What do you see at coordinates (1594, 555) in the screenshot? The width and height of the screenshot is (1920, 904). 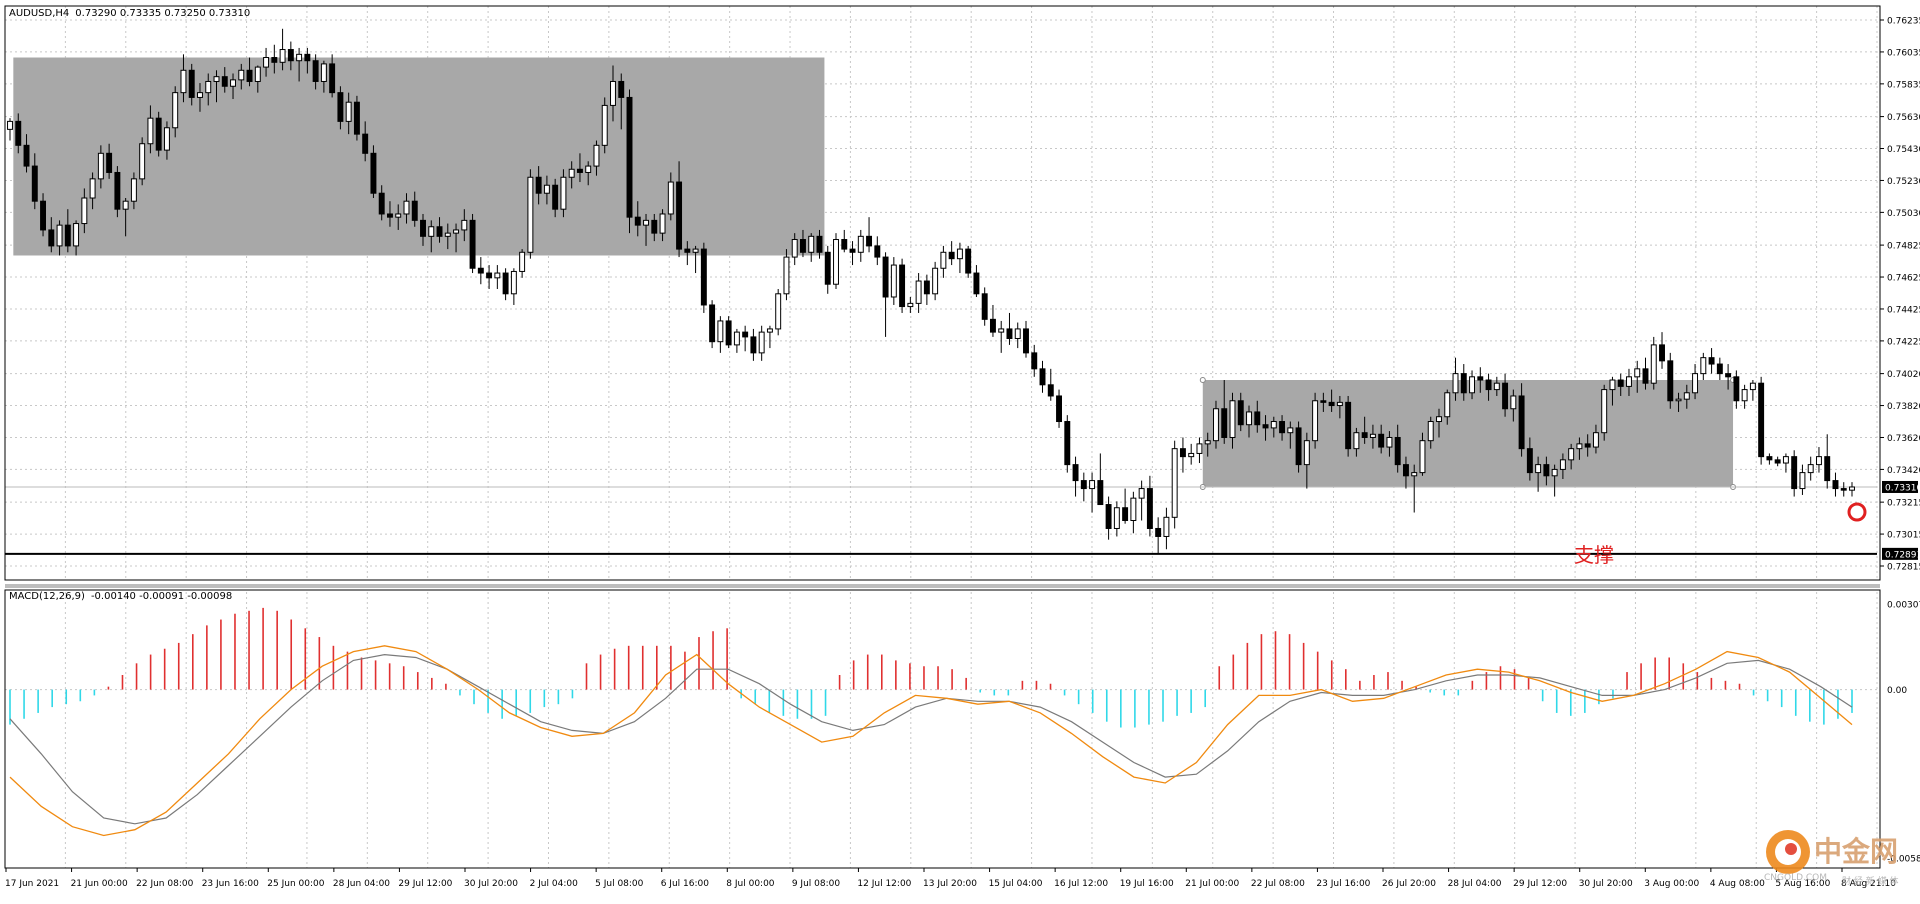 I see `support-annotation: 支撑` at bounding box center [1594, 555].